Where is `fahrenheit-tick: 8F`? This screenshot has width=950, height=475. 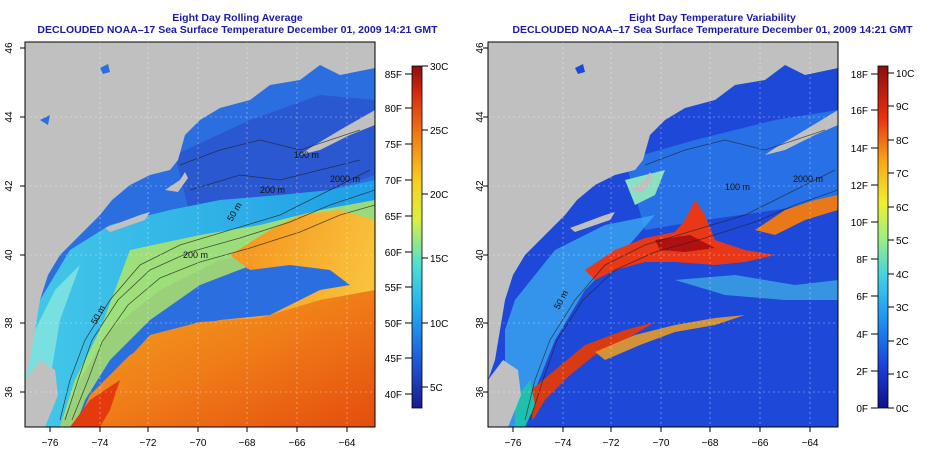
fahrenheit-tick: 8F is located at coordinates (862, 260).